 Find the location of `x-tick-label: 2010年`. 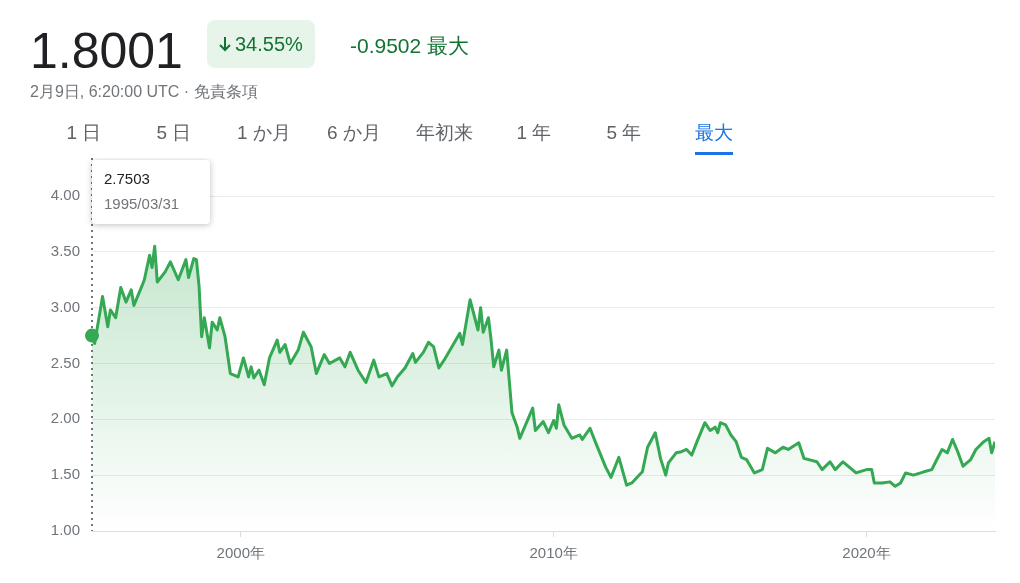

x-tick-label: 2010年 is located at coordinates (553, 553).